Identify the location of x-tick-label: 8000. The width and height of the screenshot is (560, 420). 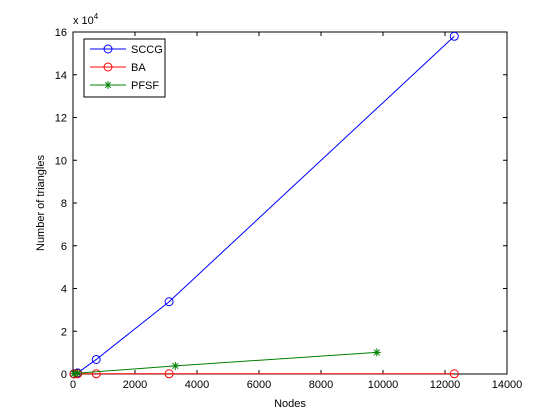
(321, 385).